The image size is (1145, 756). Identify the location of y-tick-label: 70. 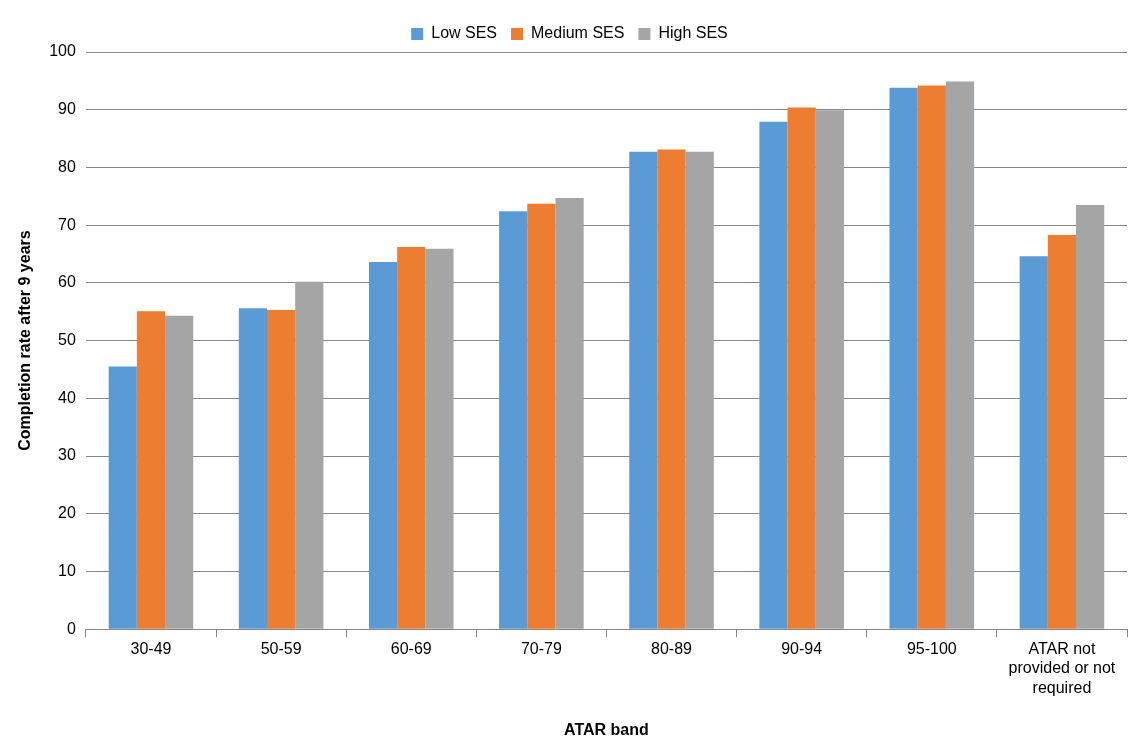
(67, 224).